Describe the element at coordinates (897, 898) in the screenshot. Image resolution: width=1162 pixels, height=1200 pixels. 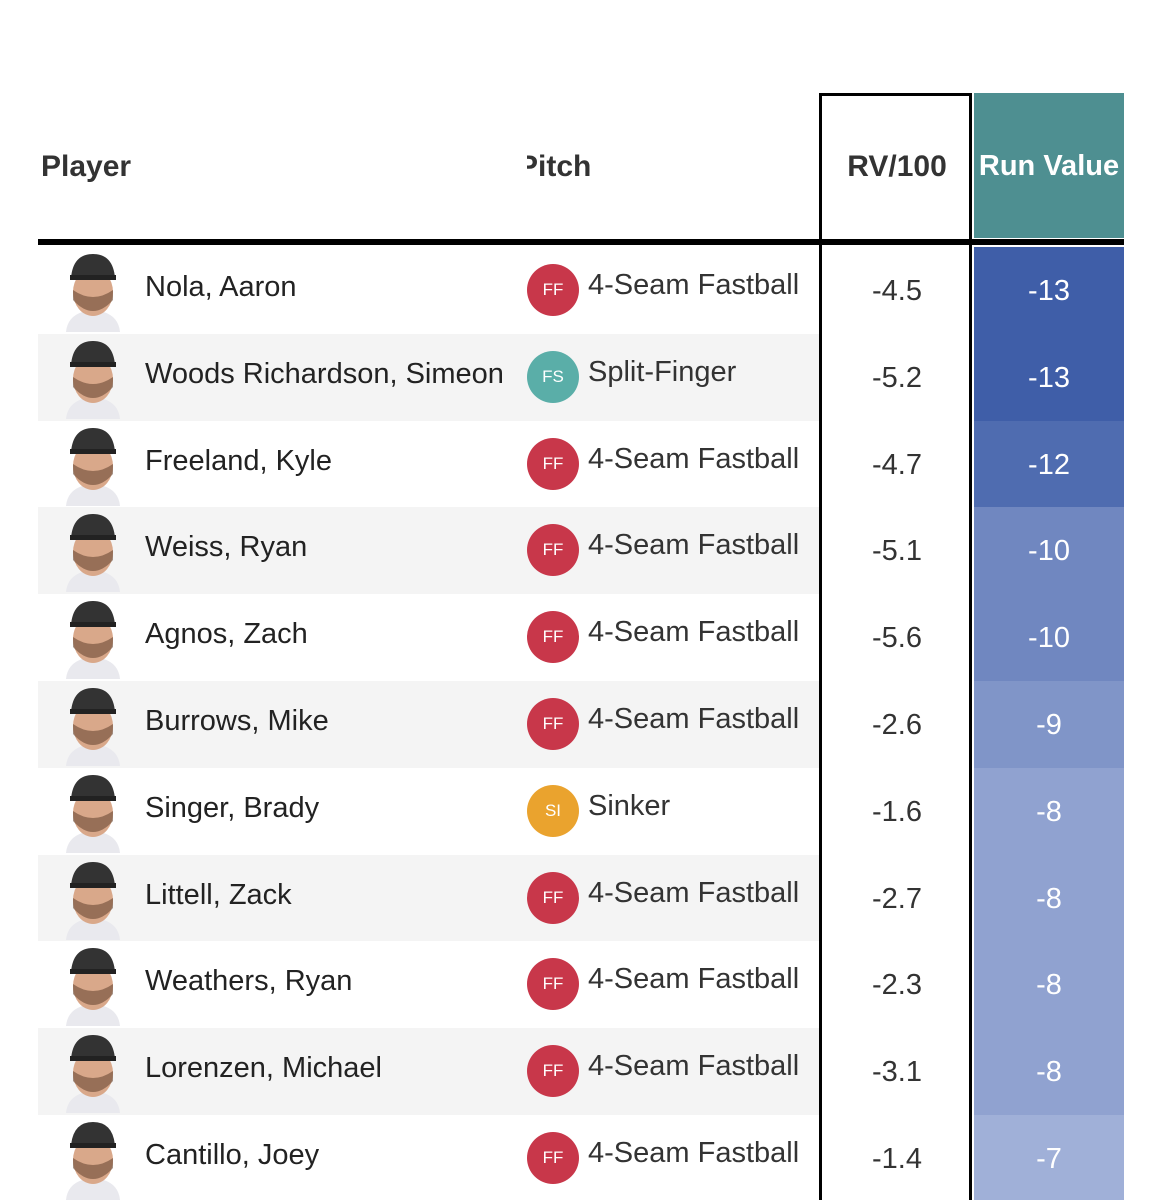
I see `rv100-value: -2.7` at that location.